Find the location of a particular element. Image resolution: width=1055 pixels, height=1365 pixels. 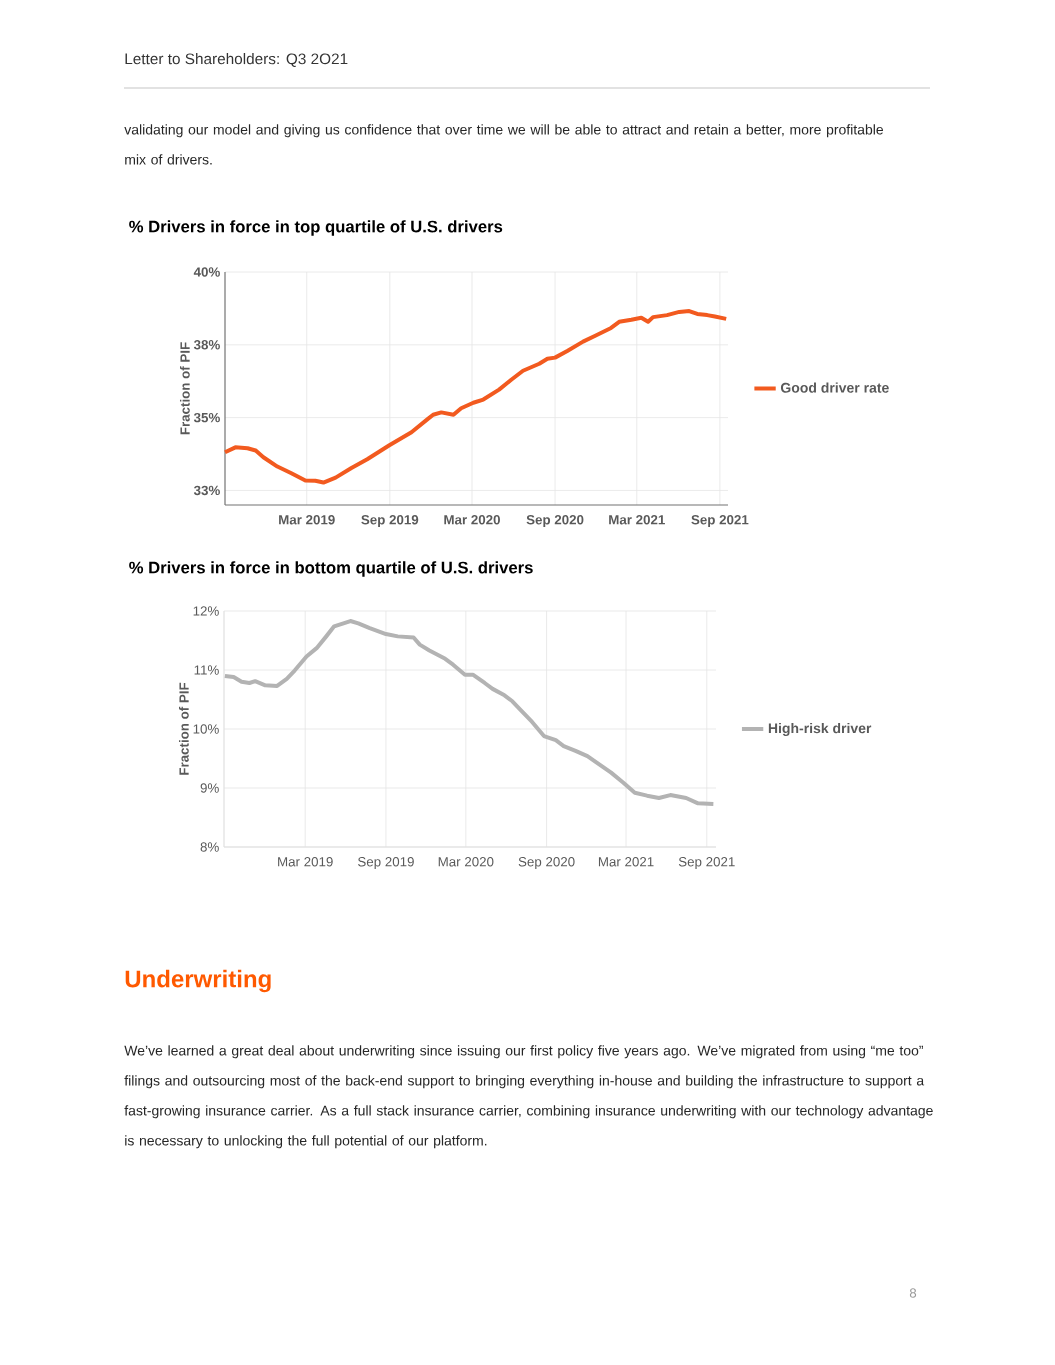

y-tick-label: 38% is located at coordinates (206, 345).